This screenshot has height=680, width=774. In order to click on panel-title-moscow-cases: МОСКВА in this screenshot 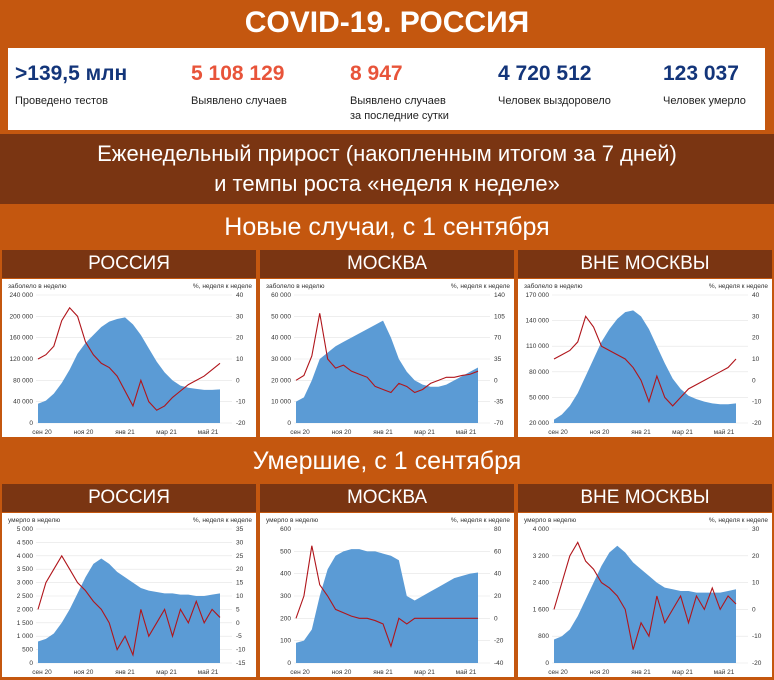, I will do `click(387, 264)`.